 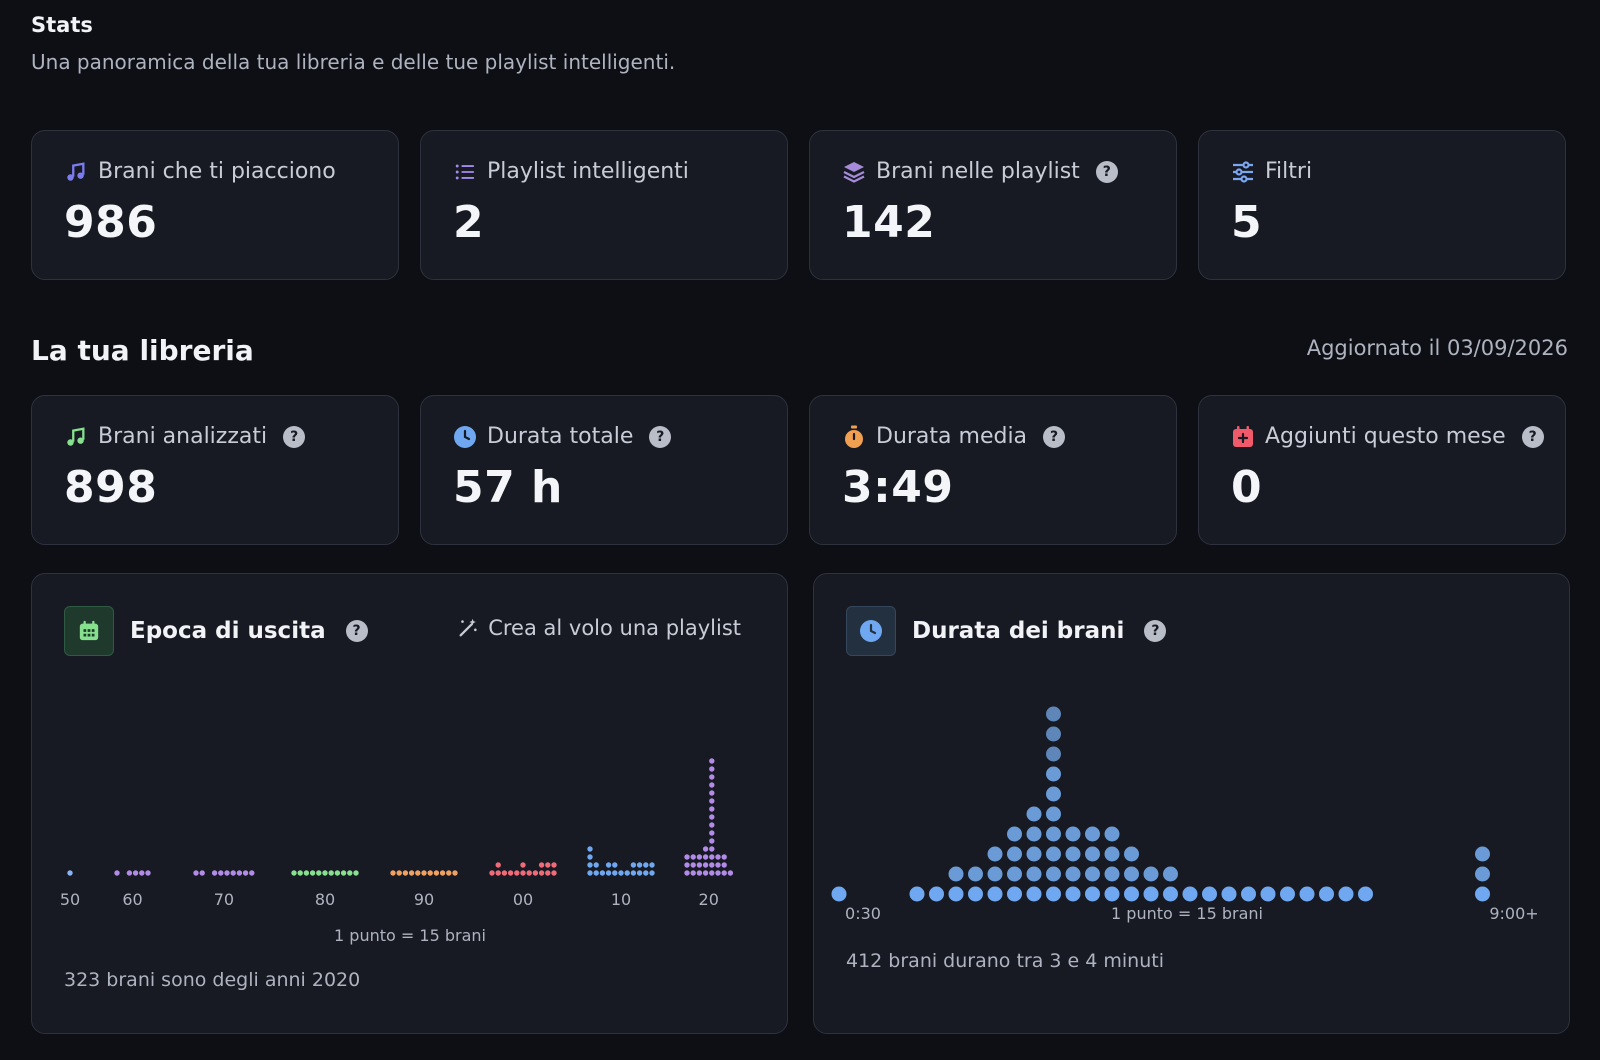 What do you see at coordinates (111, 222) in the screenshot?
I see `stat-value: 986` at bounding box center [111, 222].